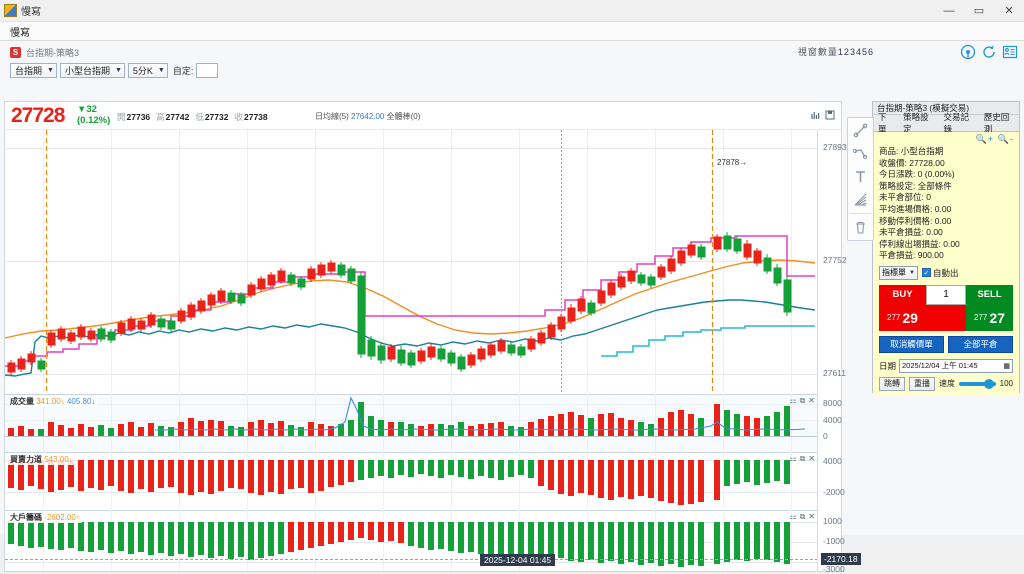 The height and width of the screenshot is (574, 1024). What do you see at coordinates (989, 295) in the screenshot?
I see `sell-button: SELL` at bounding box center [989, 295].